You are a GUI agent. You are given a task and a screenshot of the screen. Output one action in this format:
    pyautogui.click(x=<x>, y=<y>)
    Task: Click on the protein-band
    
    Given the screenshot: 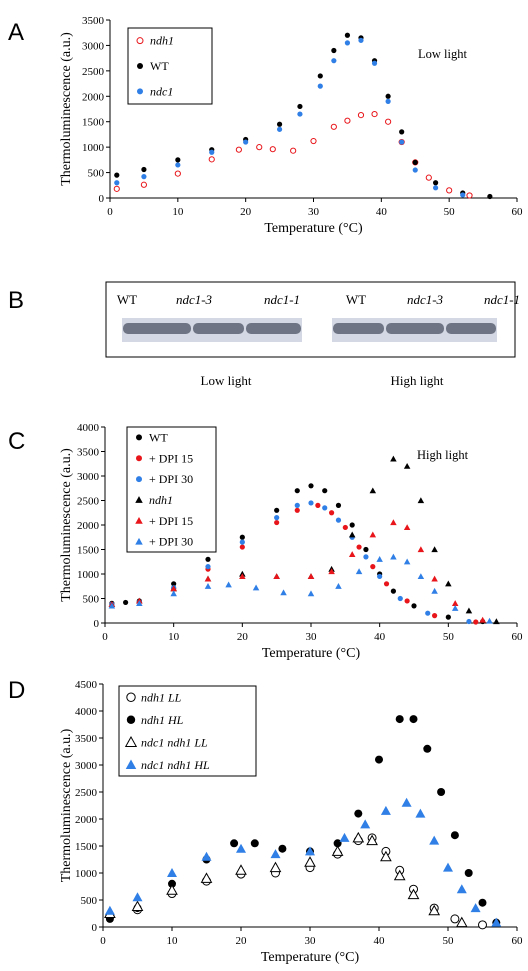 What is the action you would take?
    pyautogui.click(x=273, y=328)
    